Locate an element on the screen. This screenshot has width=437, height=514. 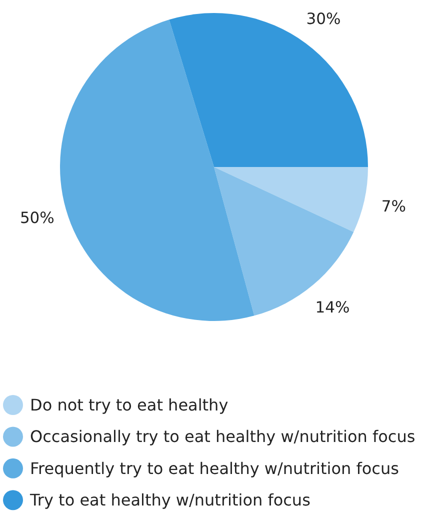
data-label: 50% is located at coordinates (37, 217).